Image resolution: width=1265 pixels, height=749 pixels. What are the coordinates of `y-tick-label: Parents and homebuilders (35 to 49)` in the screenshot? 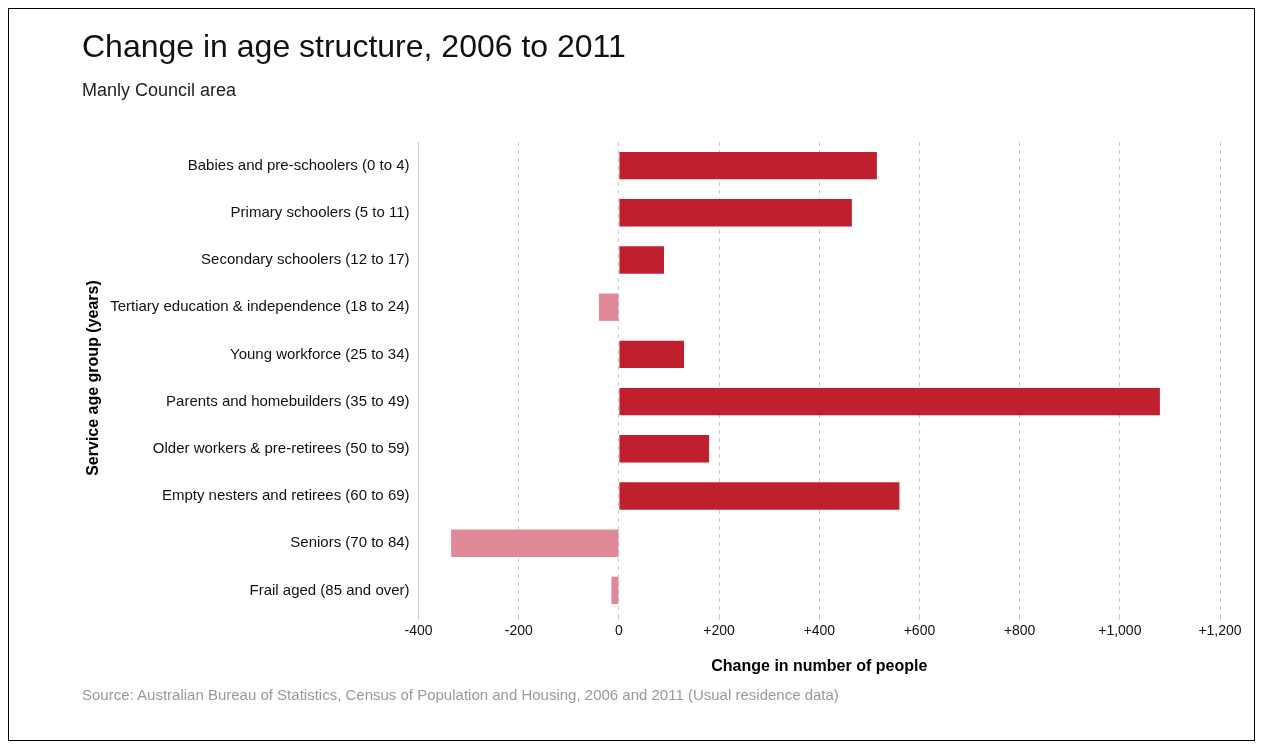 It's located at (288, 400).